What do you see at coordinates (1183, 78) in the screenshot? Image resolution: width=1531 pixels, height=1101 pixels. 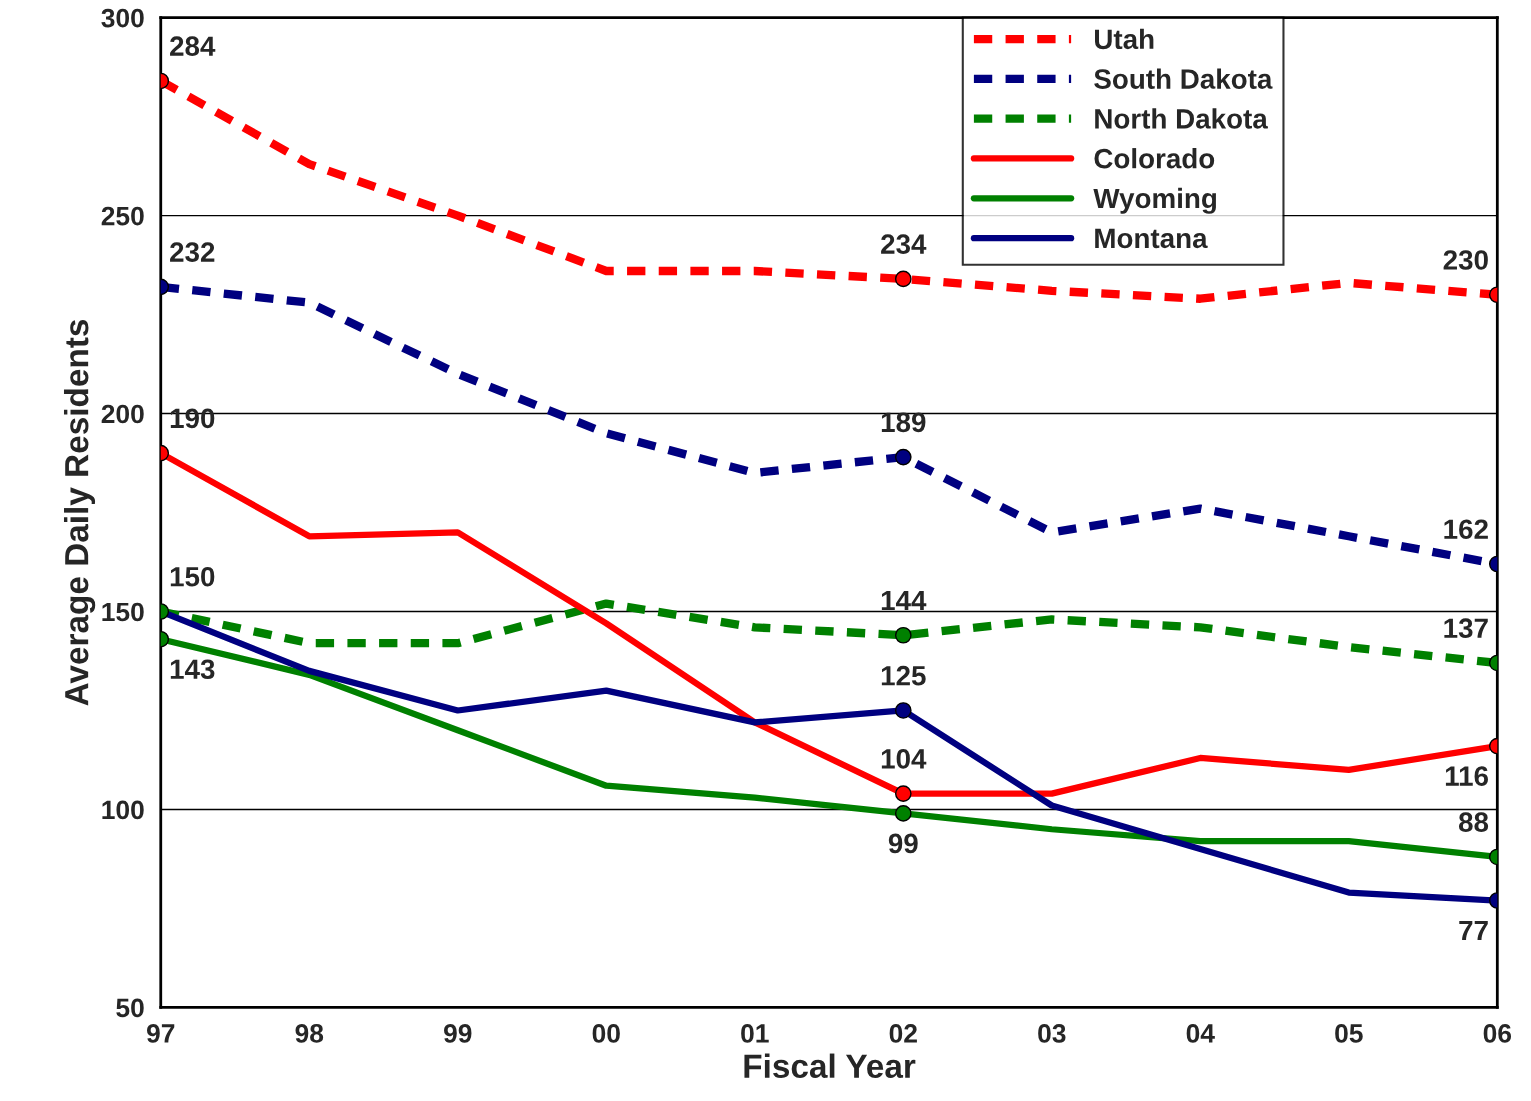 I see `legend-label: South Dakota` at bounding box center [1183, 78].